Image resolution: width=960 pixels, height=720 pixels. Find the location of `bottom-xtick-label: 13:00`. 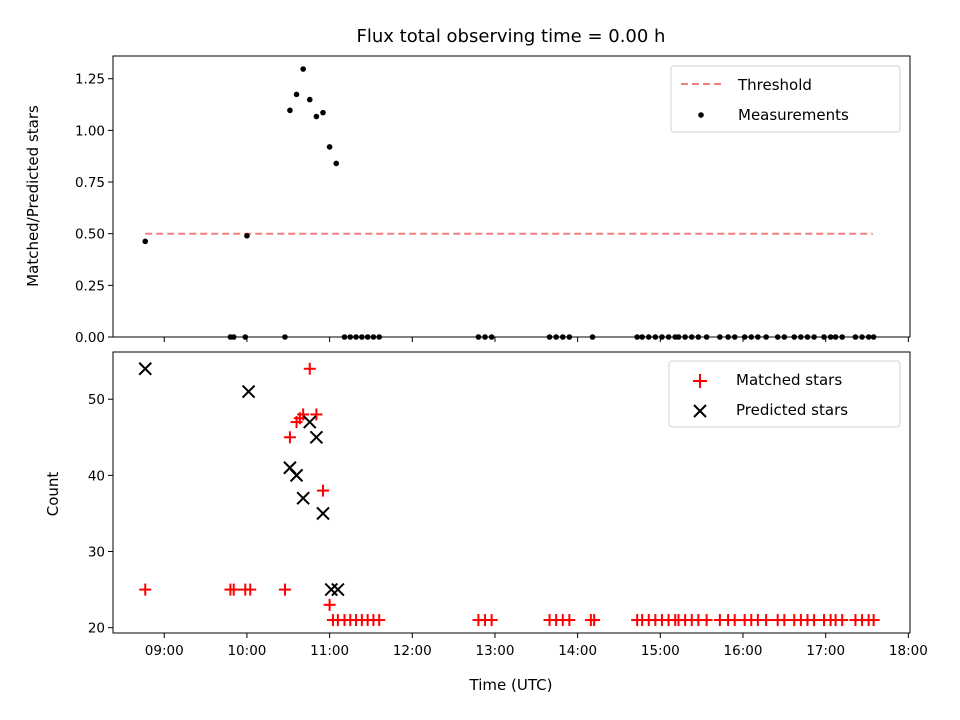

bottom-xtick-label: 13:00 is located at coordinates (495, 651).